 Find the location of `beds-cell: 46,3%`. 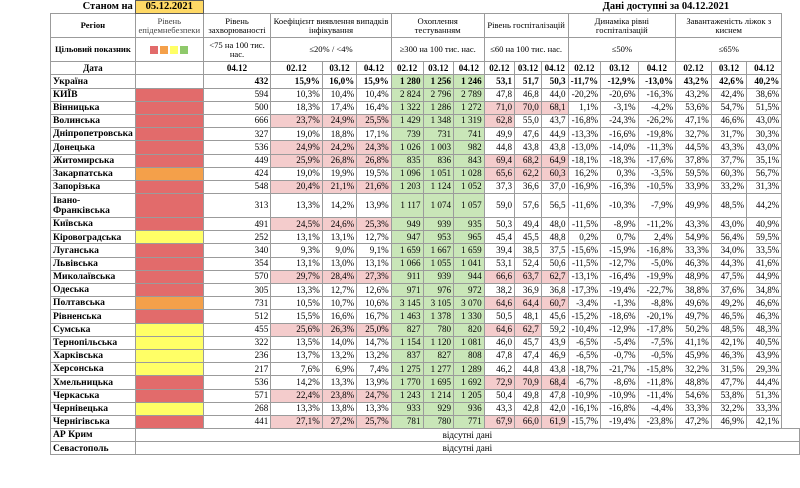

beds-cell: 46,3% is located at coordinates (693, 263).